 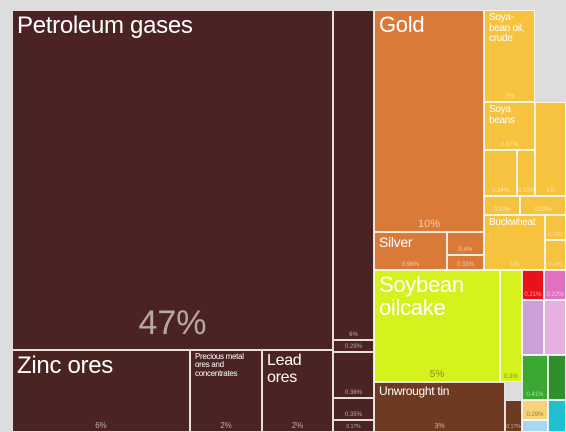 What do you see at coordinates (437, 374) in the screenshot?
I see `value-label: 5%` at bounding box center [437, 374].